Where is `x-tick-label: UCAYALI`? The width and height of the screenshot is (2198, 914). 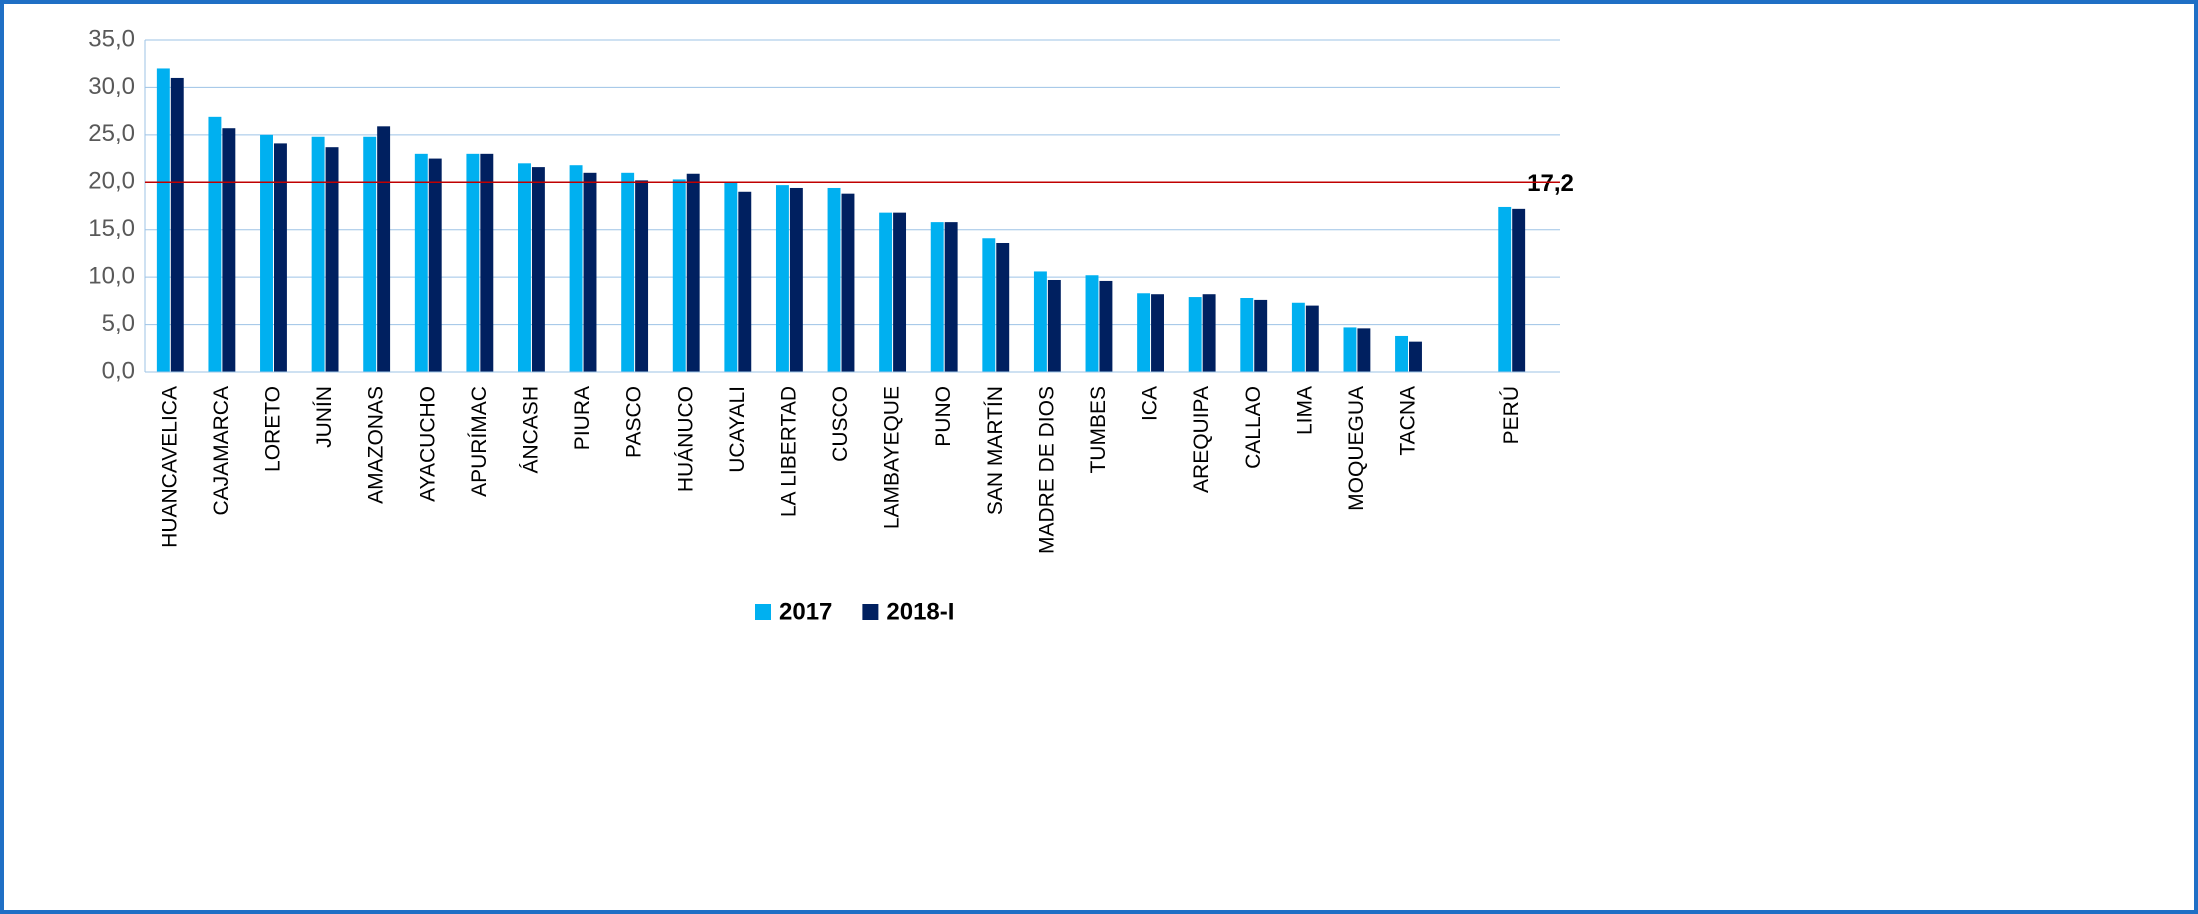 x-tick-label: UCAYALI is located at coordinates (737, 429).